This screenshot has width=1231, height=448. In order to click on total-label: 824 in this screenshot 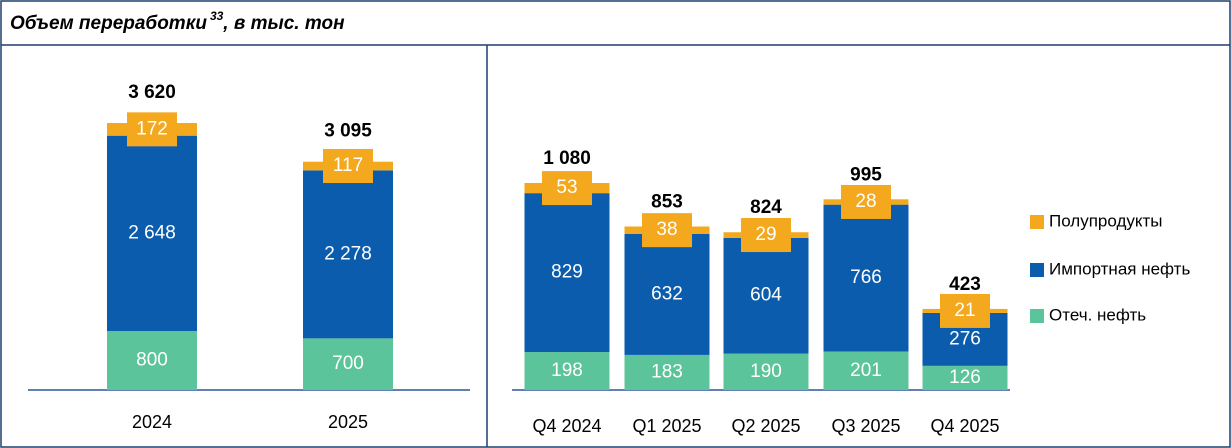, I will do `click(766, 207)`.